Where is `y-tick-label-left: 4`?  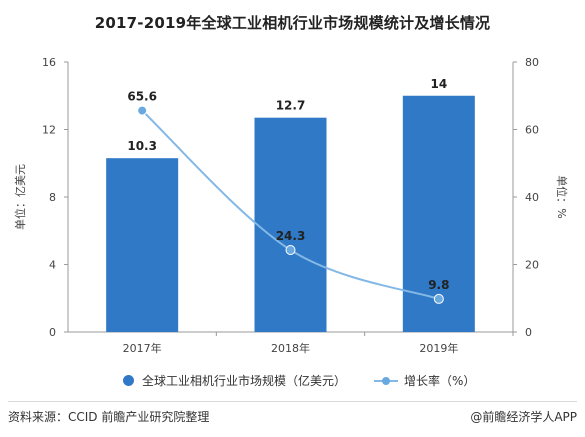
y-tick-label-left: 4 is located at coordinates (52, 265).